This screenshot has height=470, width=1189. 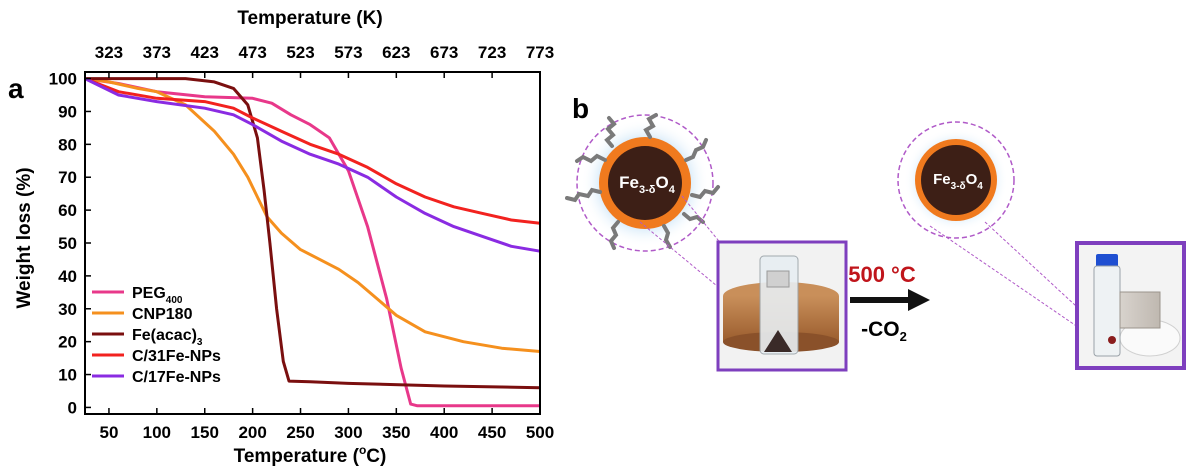 I want to click on y-tick-label: 30, so click(x=67, y=309).